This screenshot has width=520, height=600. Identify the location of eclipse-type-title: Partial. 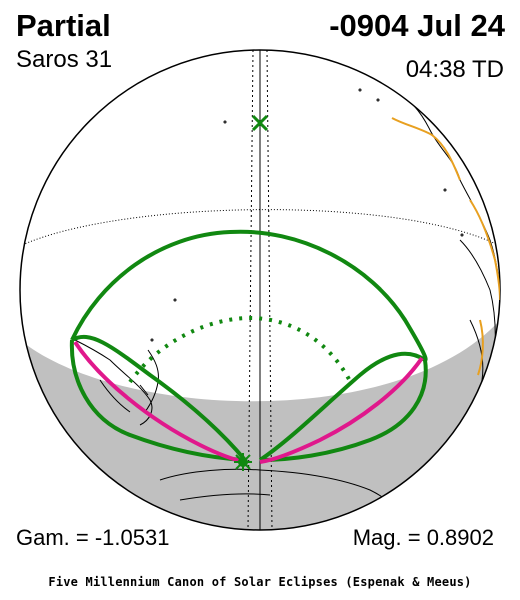
(63, 25).